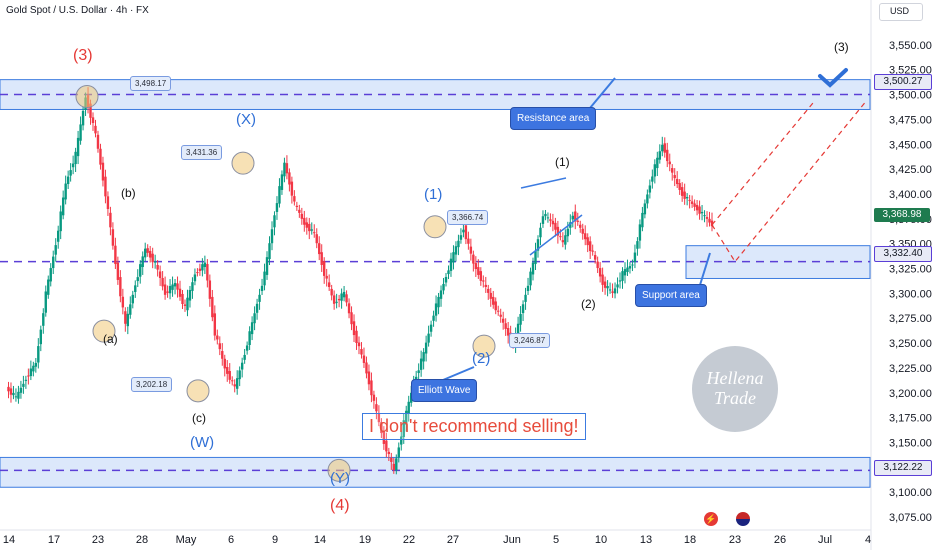  What do you see at coordinates (556, 235) in the screenshot?
I see `triangle-lower` at bounding box center [556, 235].